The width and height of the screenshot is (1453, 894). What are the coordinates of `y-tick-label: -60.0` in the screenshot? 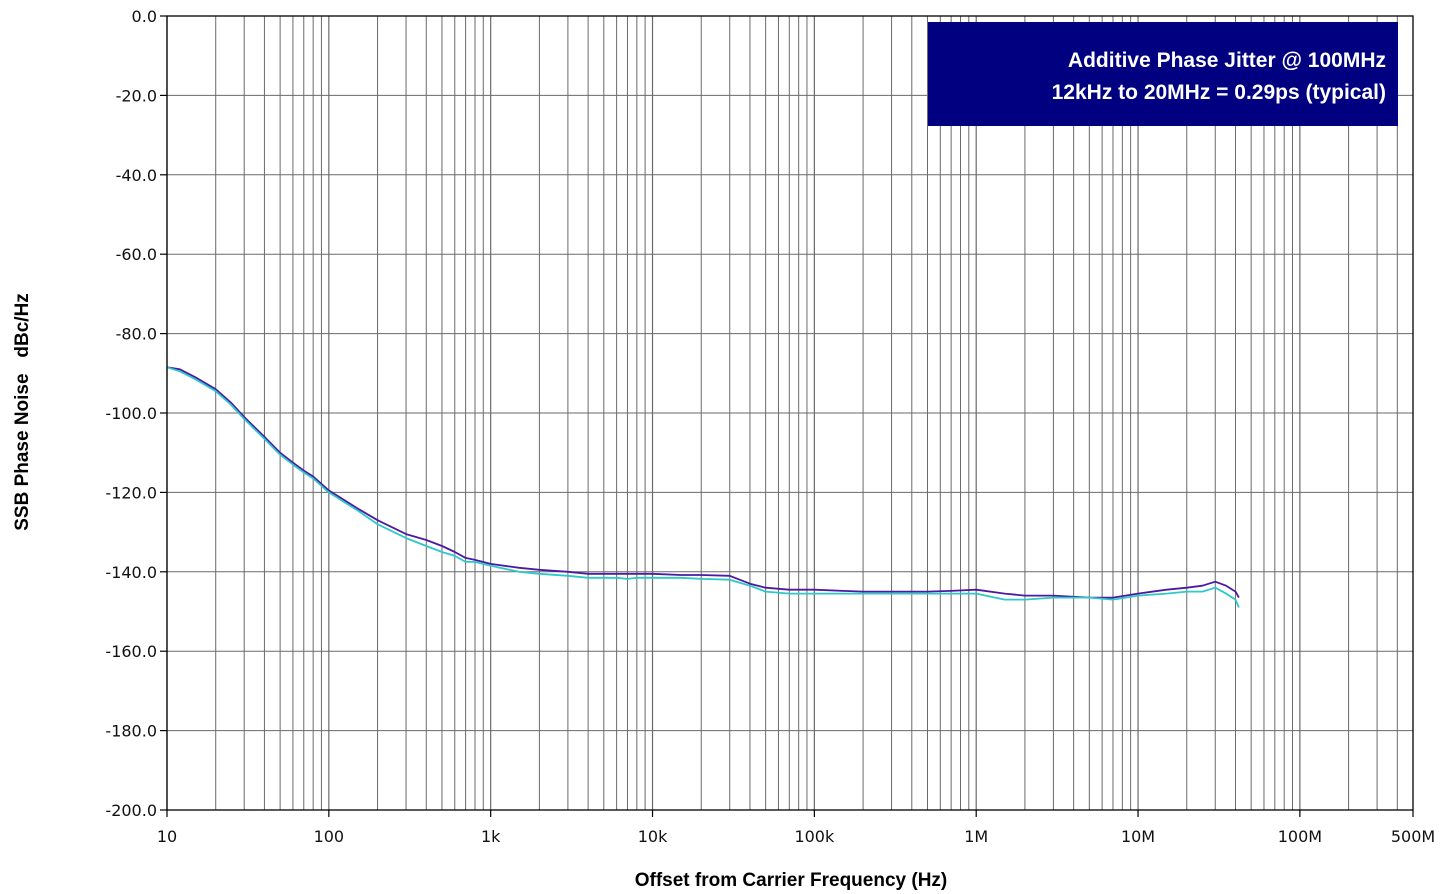 It's located at (136, 254).